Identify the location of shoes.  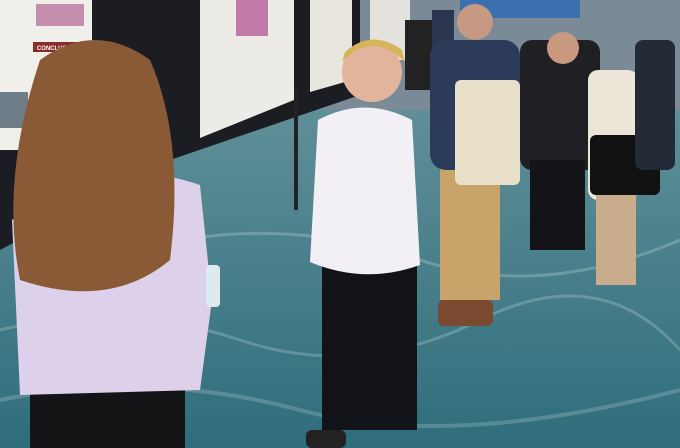
(465, 313).